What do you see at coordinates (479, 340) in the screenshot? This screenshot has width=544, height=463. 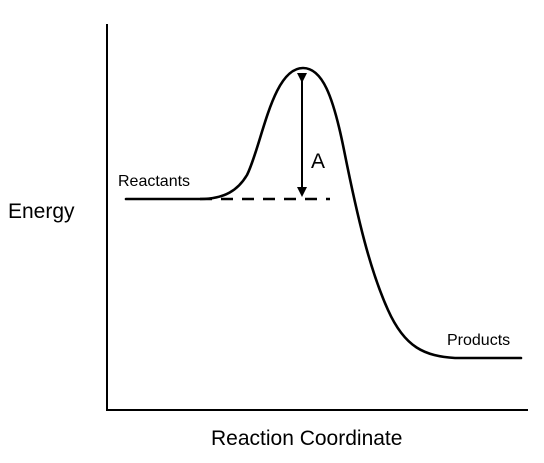 I see `products-label: Products` at bounding box center [479, 340].